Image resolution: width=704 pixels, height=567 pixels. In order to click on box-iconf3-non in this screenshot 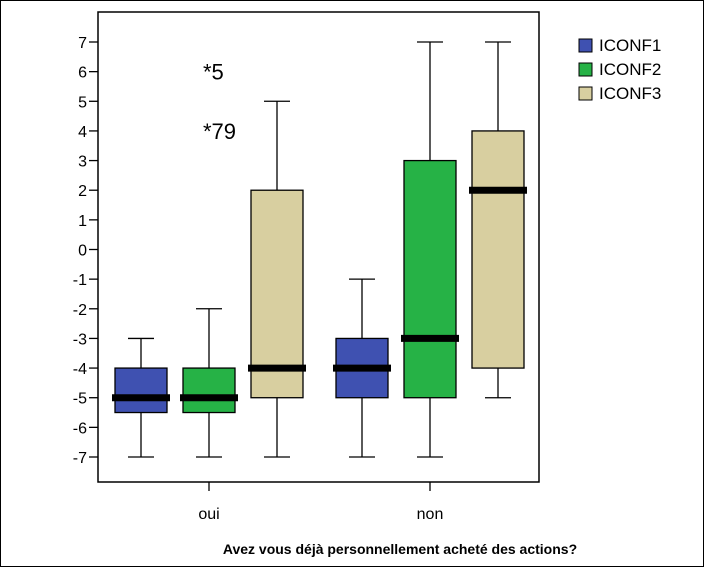, I will do `click(498, 220)`.